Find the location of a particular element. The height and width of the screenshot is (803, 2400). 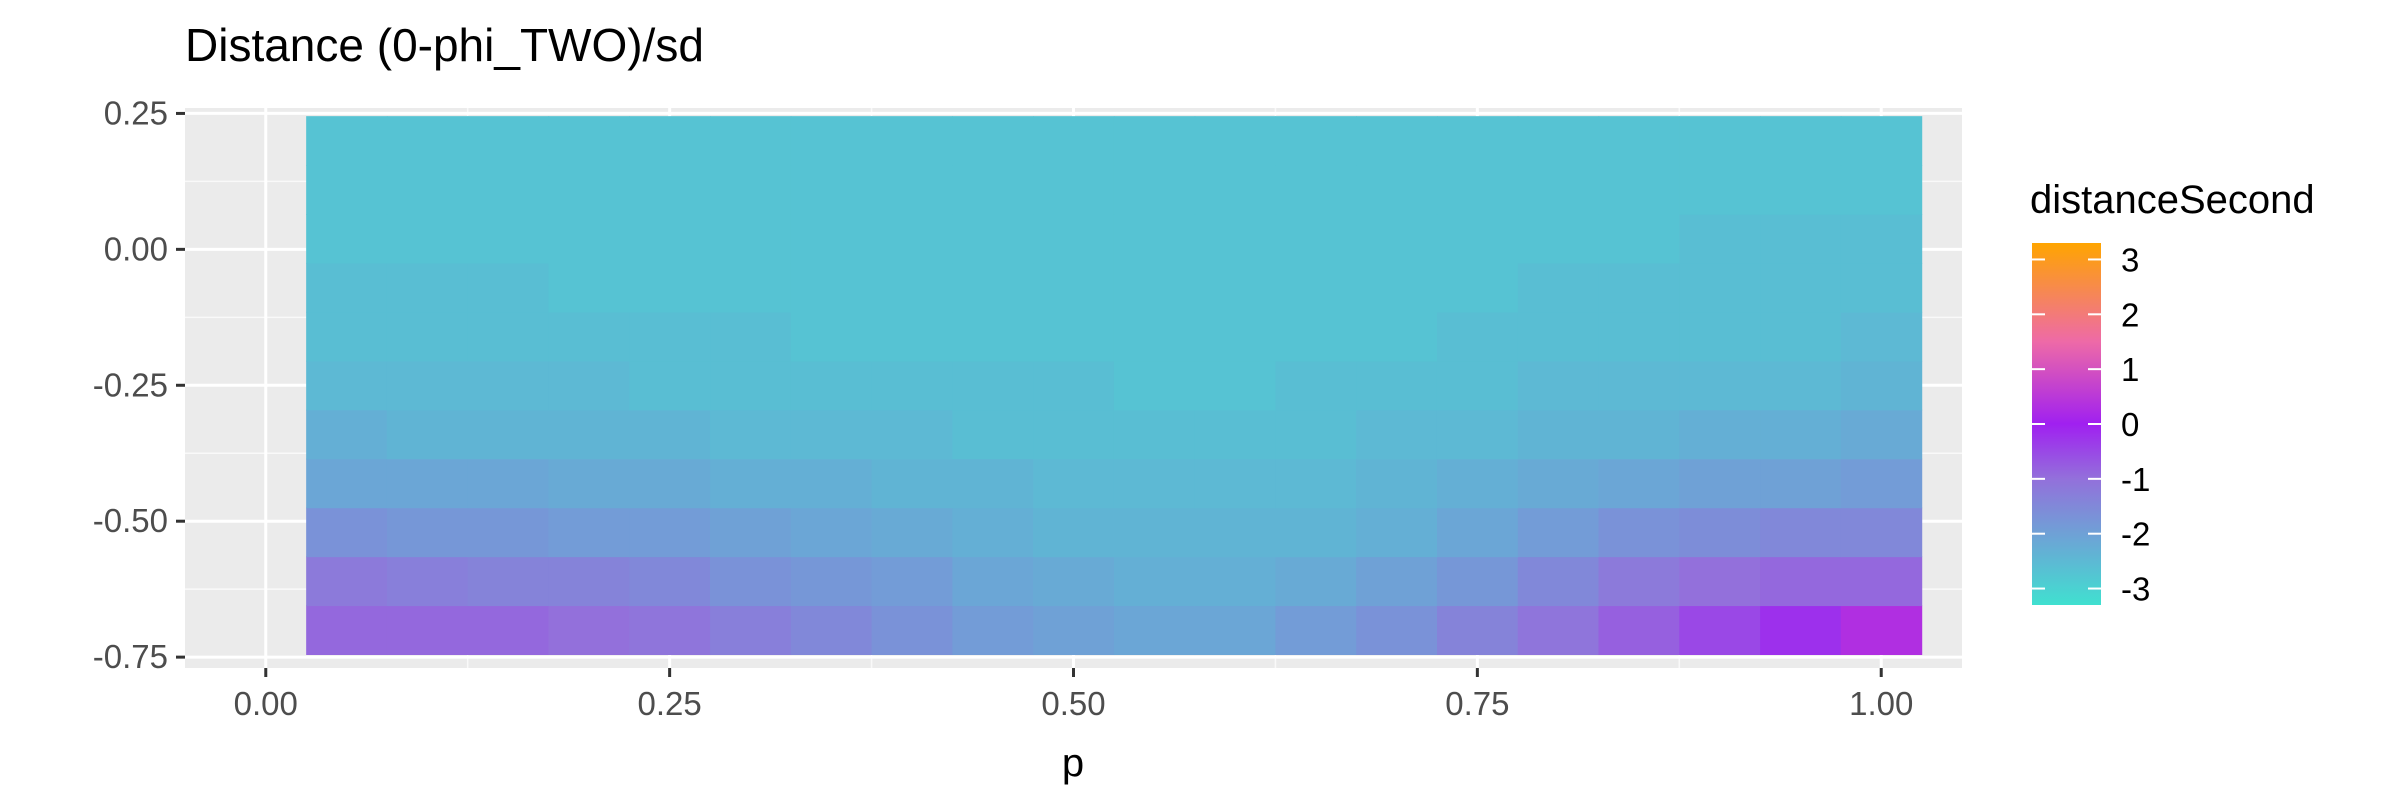

y-tick-label: -0.50 is located at coordinates (130, 520).